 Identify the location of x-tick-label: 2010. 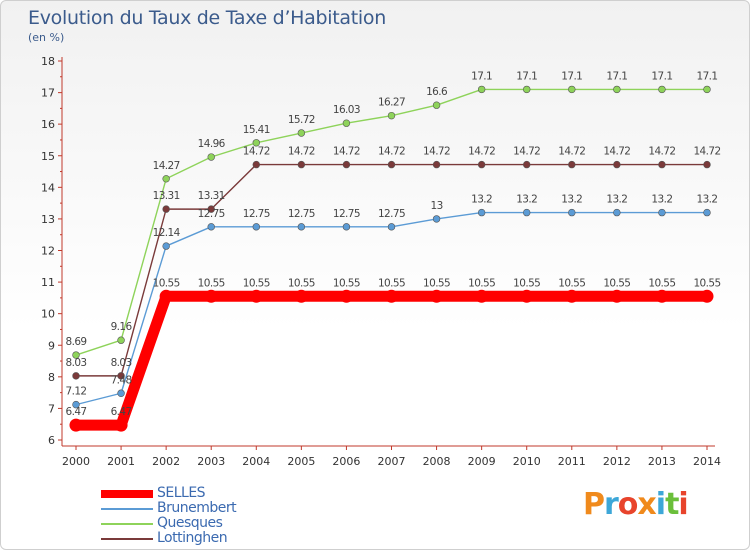
(527, 461).